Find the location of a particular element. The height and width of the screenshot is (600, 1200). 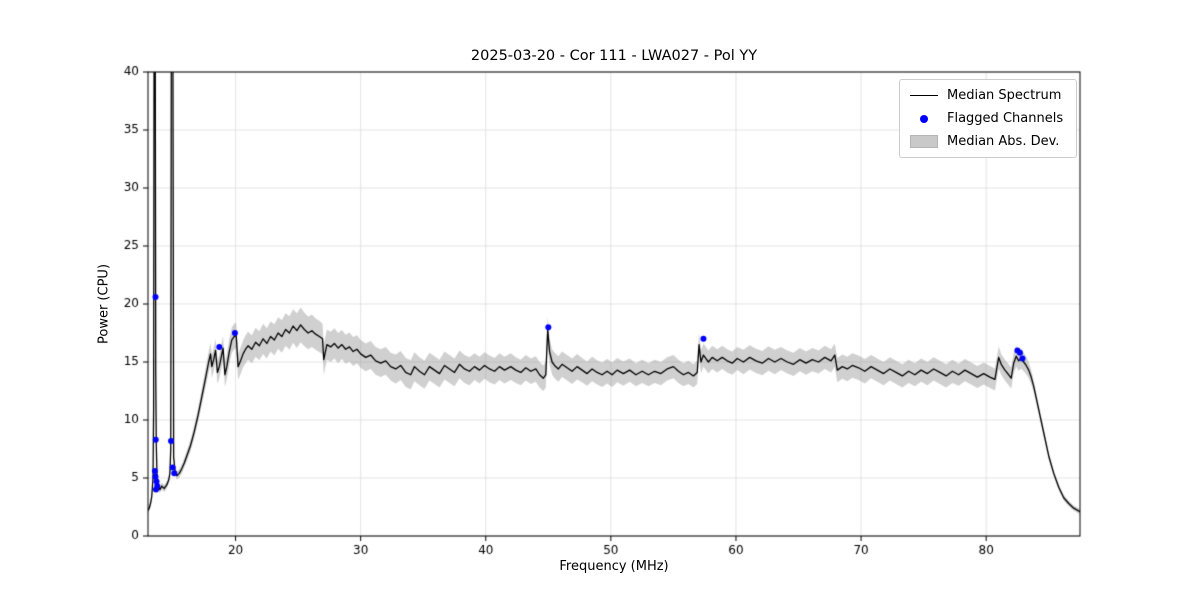

flagged-channels-dot-swatch is located at coordinates (924, 118).